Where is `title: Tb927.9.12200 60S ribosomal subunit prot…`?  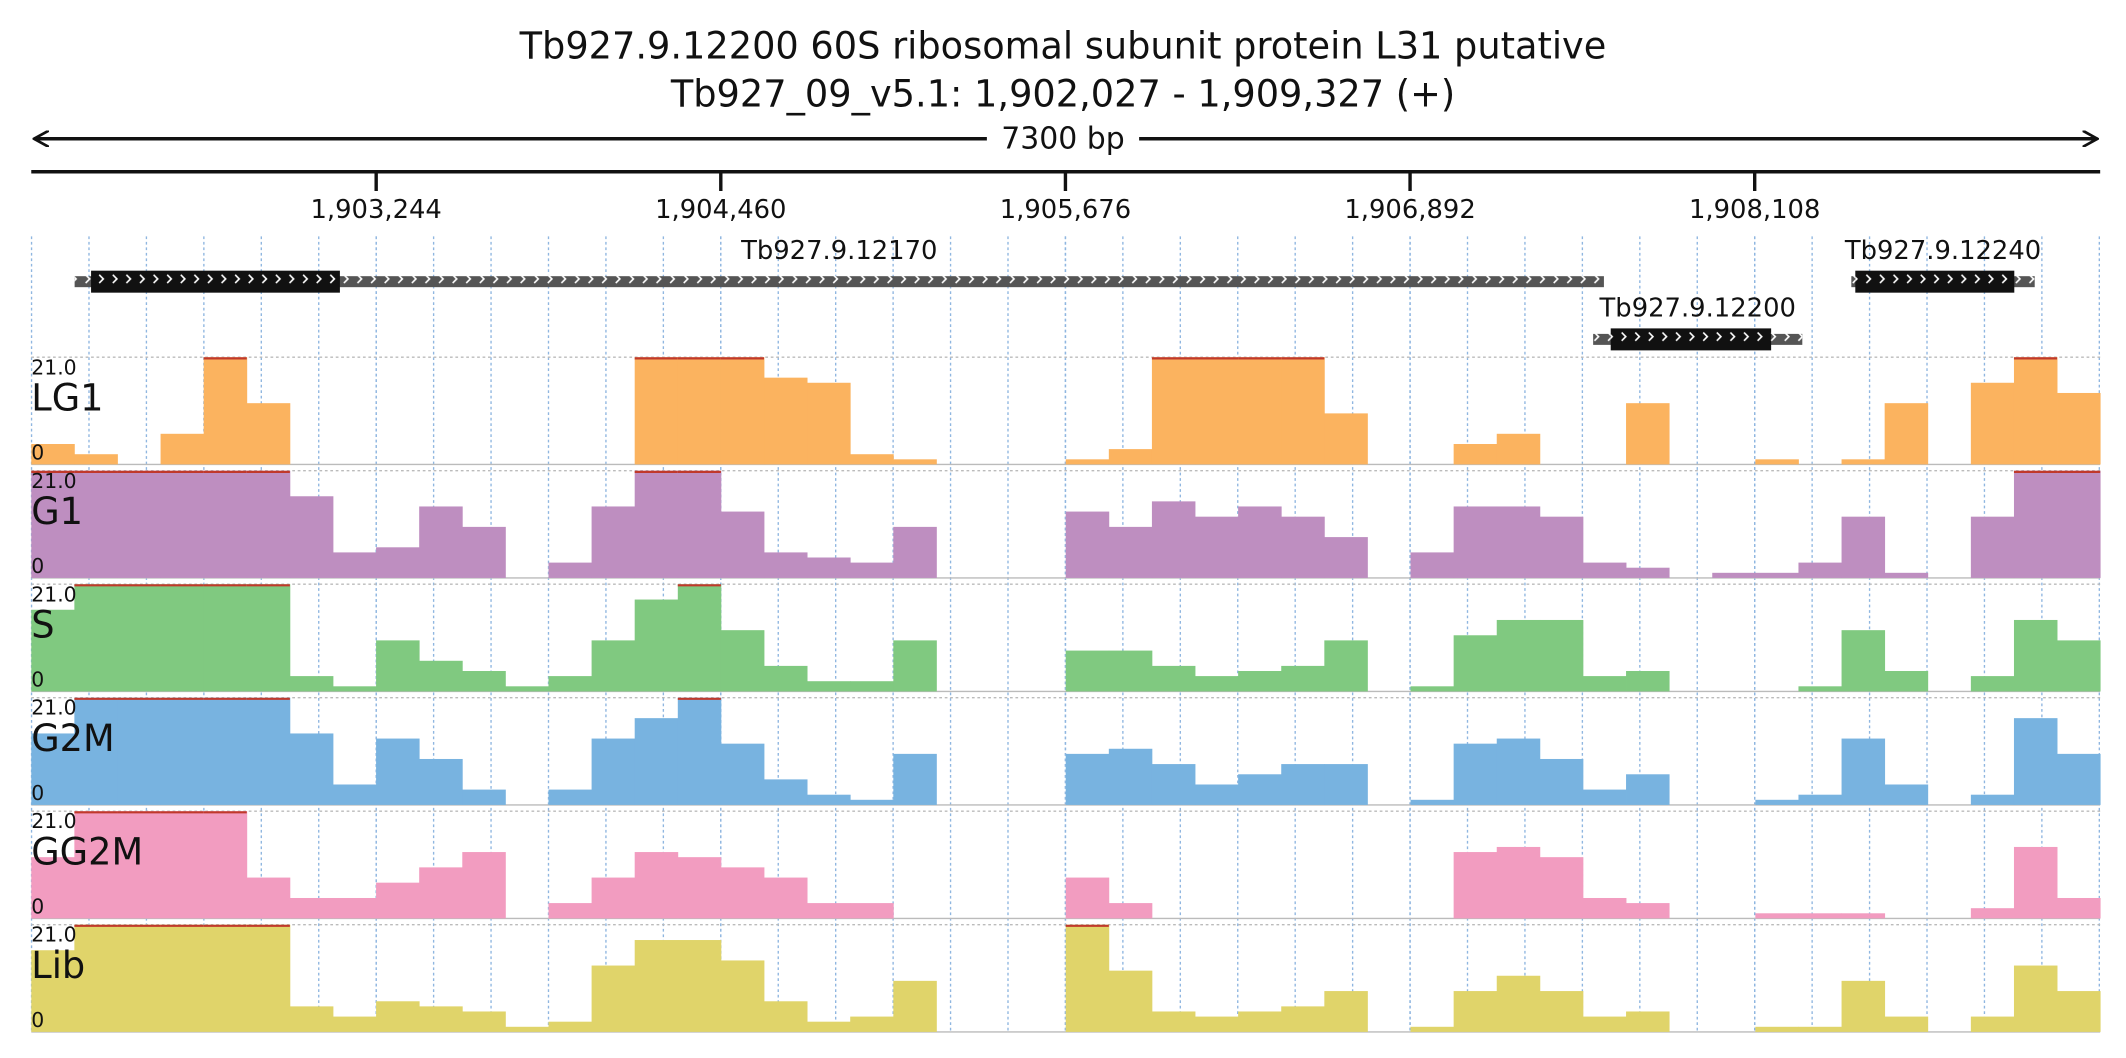 title: Tb927.9.12200 60S ribosomal subunit prot… is located at coordinates (1063, 45).